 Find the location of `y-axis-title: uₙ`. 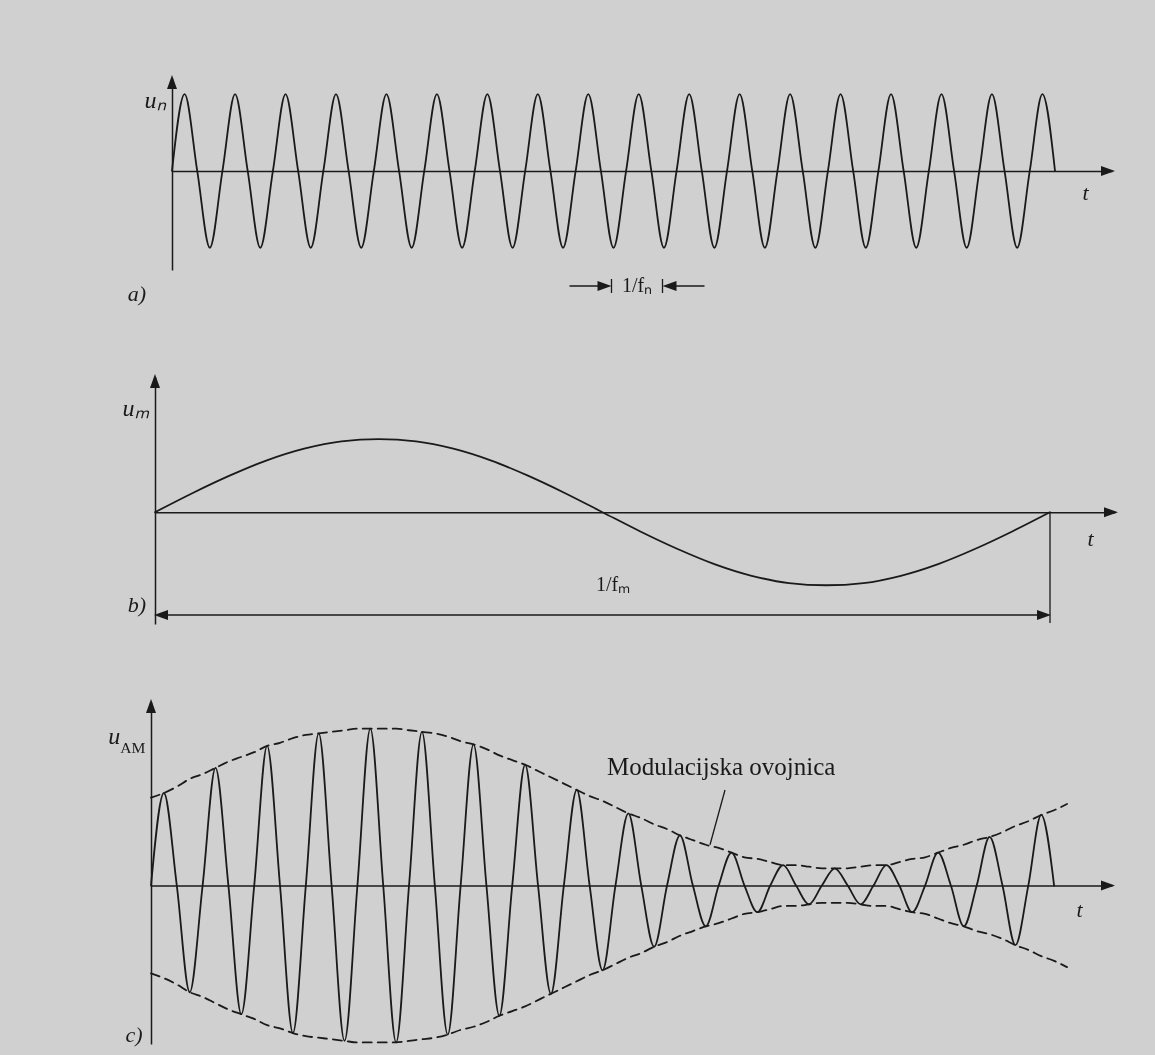

y-axis-title: uₙ is located at coordinates (155, 99).